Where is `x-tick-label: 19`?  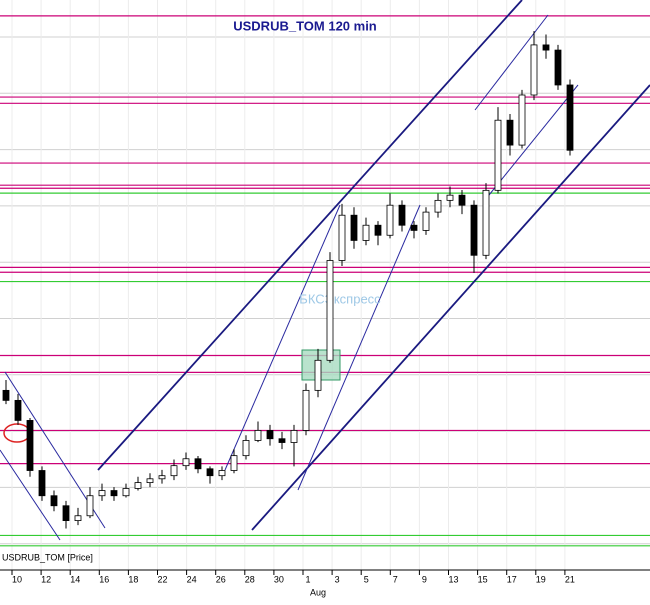
x-tick-label: 19 is located at coordinates (541, 579).